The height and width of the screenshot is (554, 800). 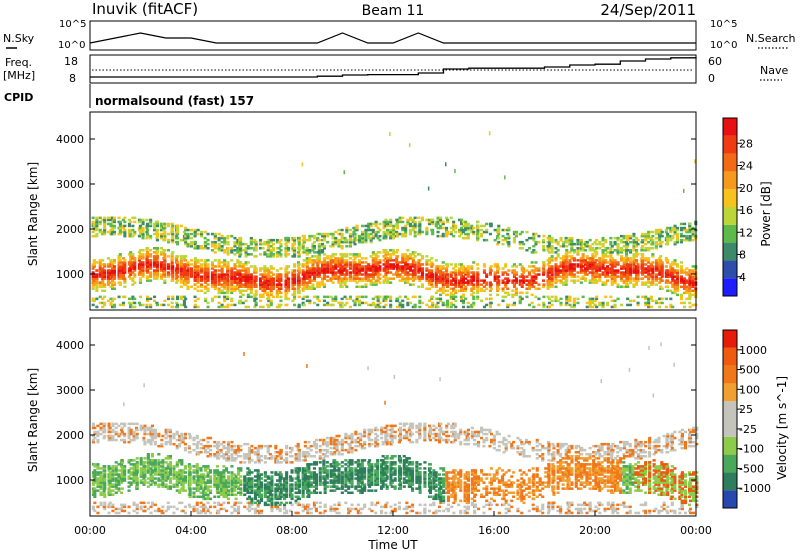 I want to click on noise-frame, so click(x=393, y=35).